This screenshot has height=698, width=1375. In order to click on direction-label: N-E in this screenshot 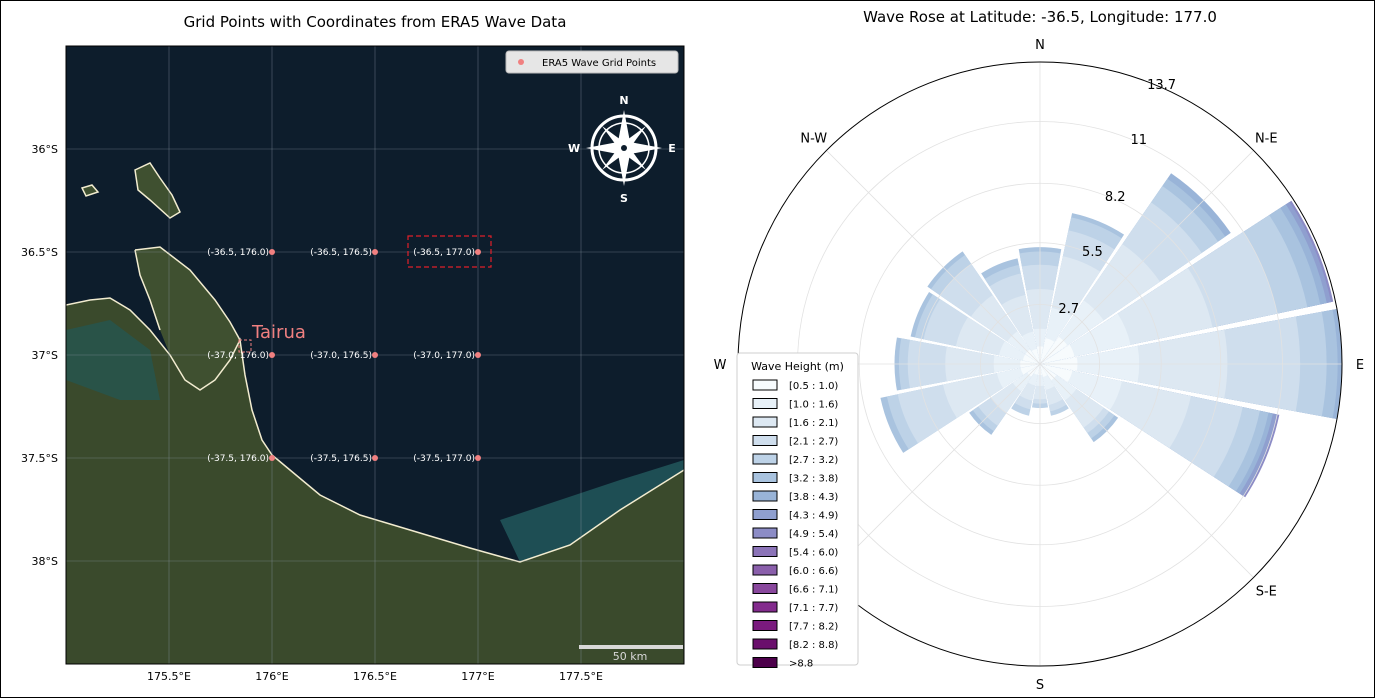, I will do `click(1266, 139)`.